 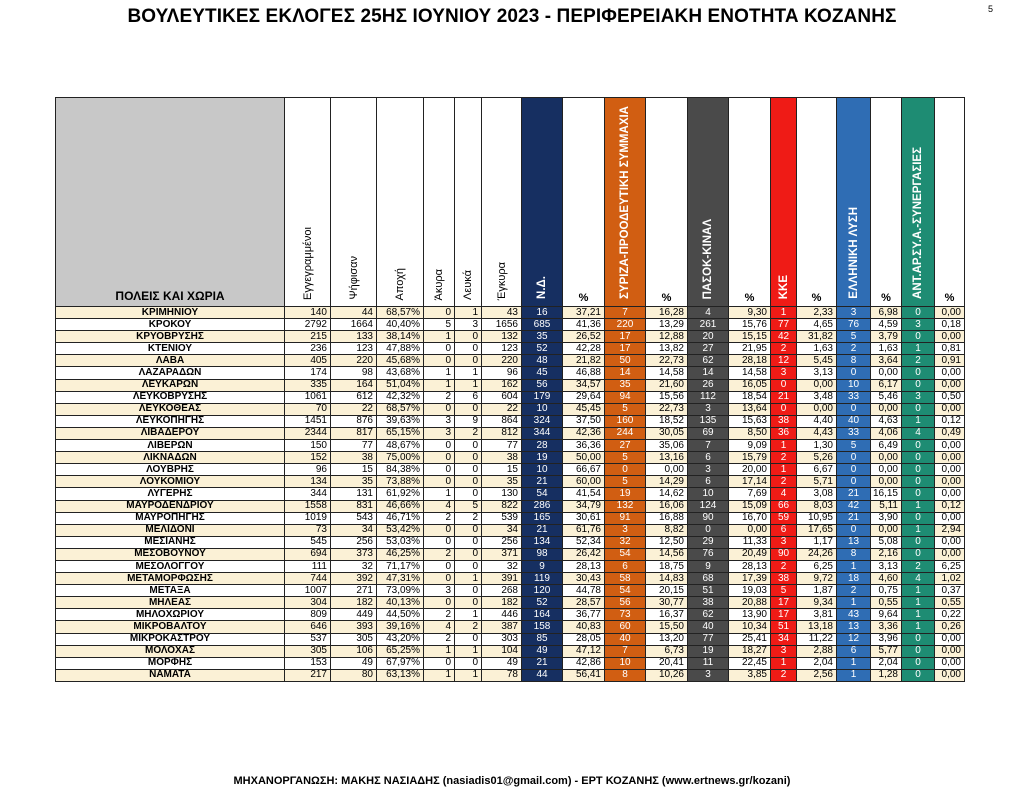 I want to click on cell-invalid: 0, so click(x=439, y=458).